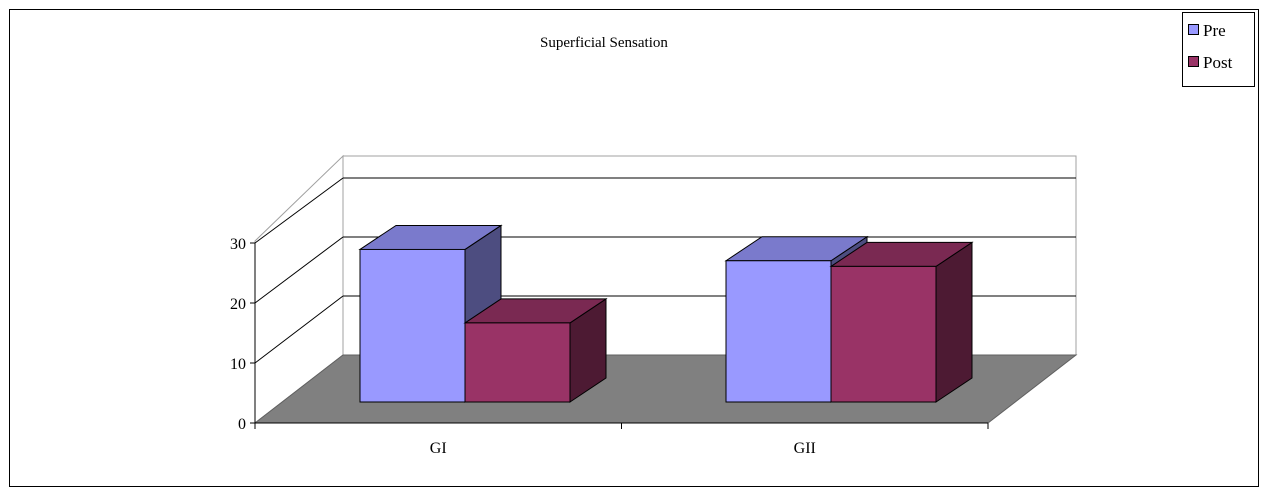 The height and width of the screenshot is (488, 1261). I want to click on legend-item-pre: Pre, so click(1207, 31).